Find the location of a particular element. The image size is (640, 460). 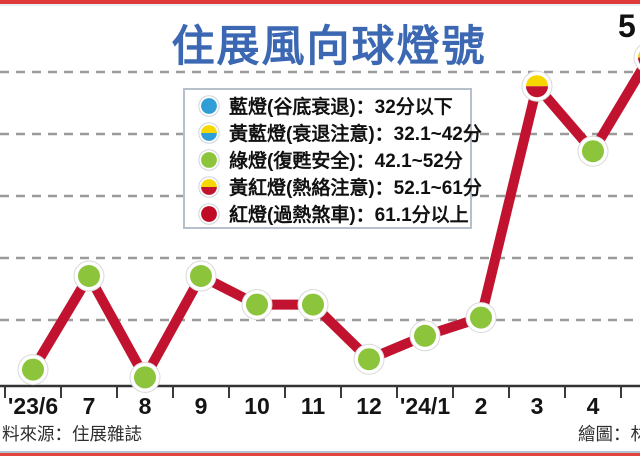

legend-label: 黃紅燈(熱絡注意)：52.1~61分 is located at coordinates (355, 188).